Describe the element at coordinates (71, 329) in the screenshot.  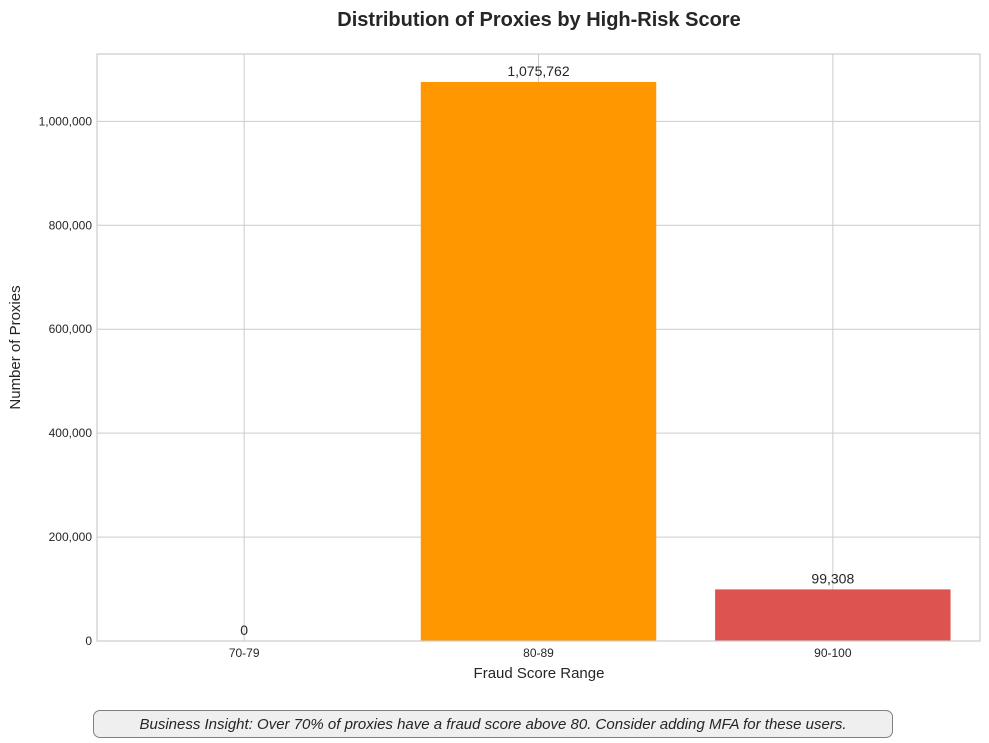
I see `y-tick-label: 600,000` at that location.